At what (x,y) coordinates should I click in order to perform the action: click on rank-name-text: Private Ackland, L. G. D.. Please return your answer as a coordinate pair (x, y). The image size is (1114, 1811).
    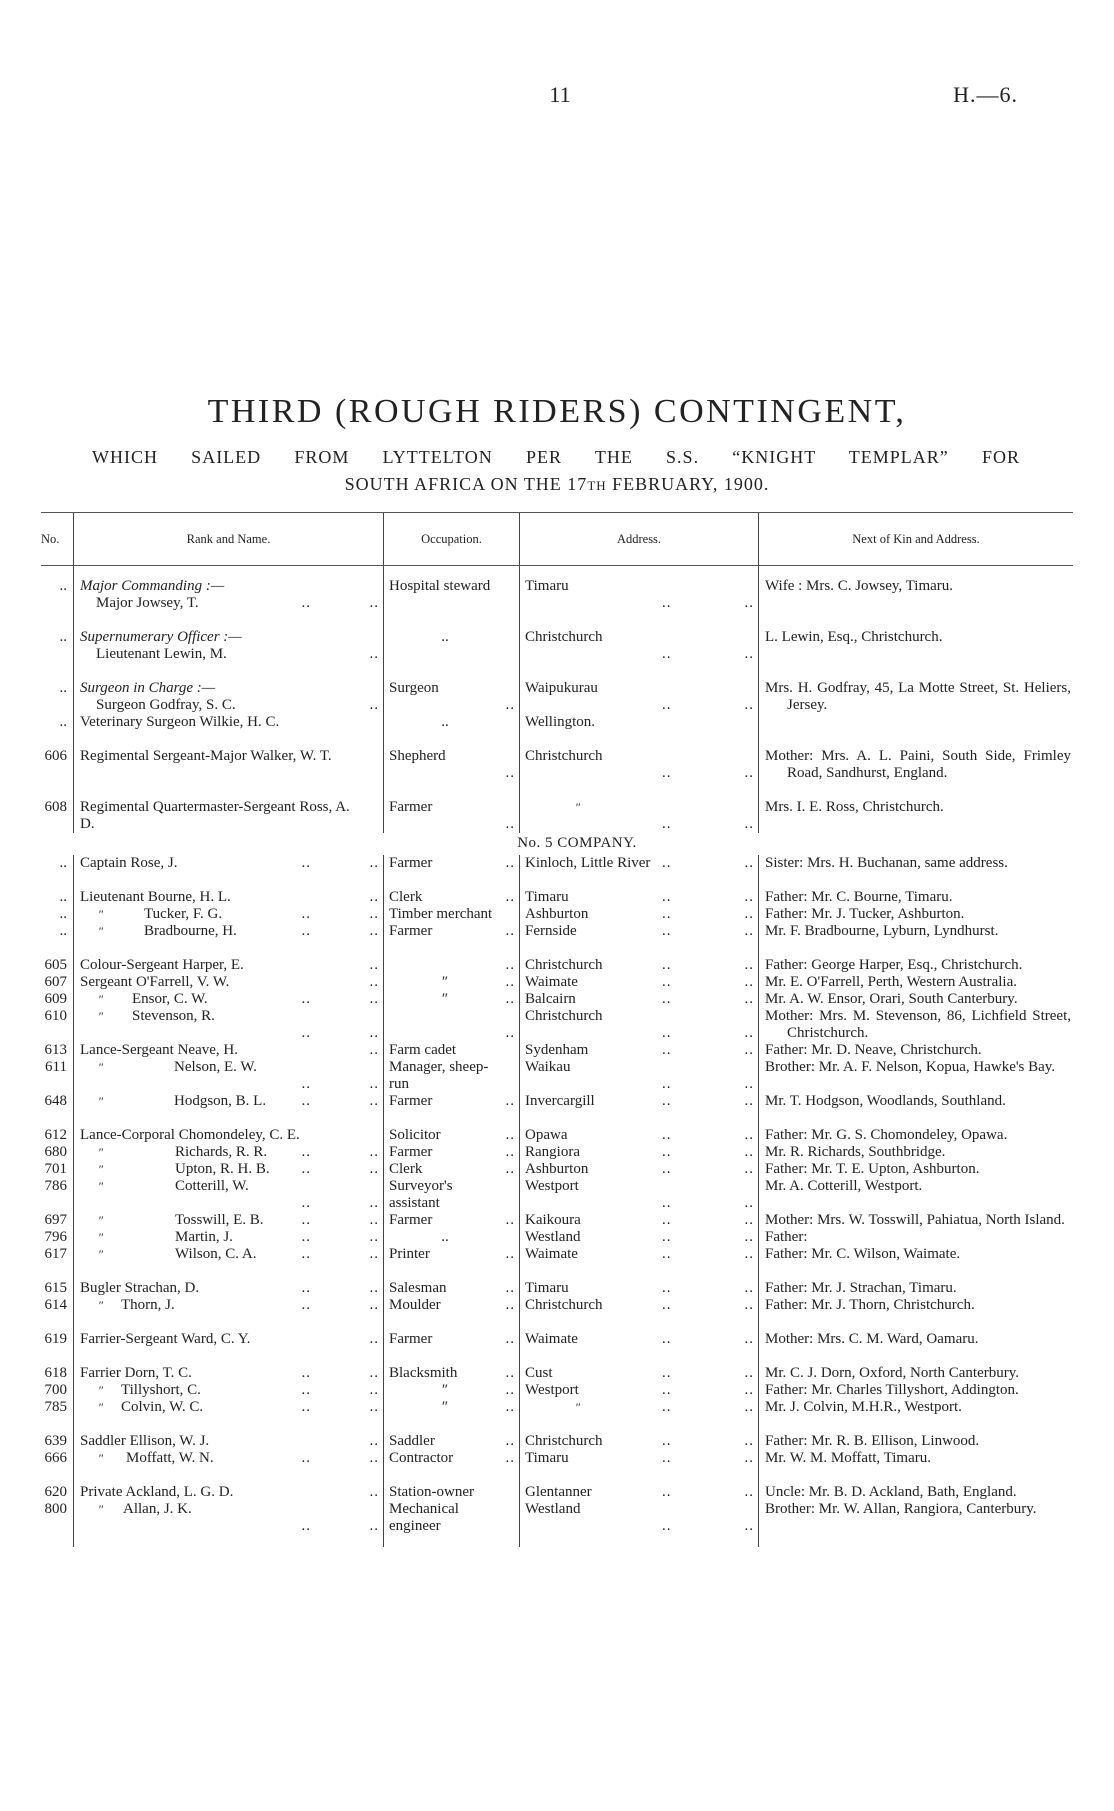
    Looking at the image, I should click on (219, 1492).